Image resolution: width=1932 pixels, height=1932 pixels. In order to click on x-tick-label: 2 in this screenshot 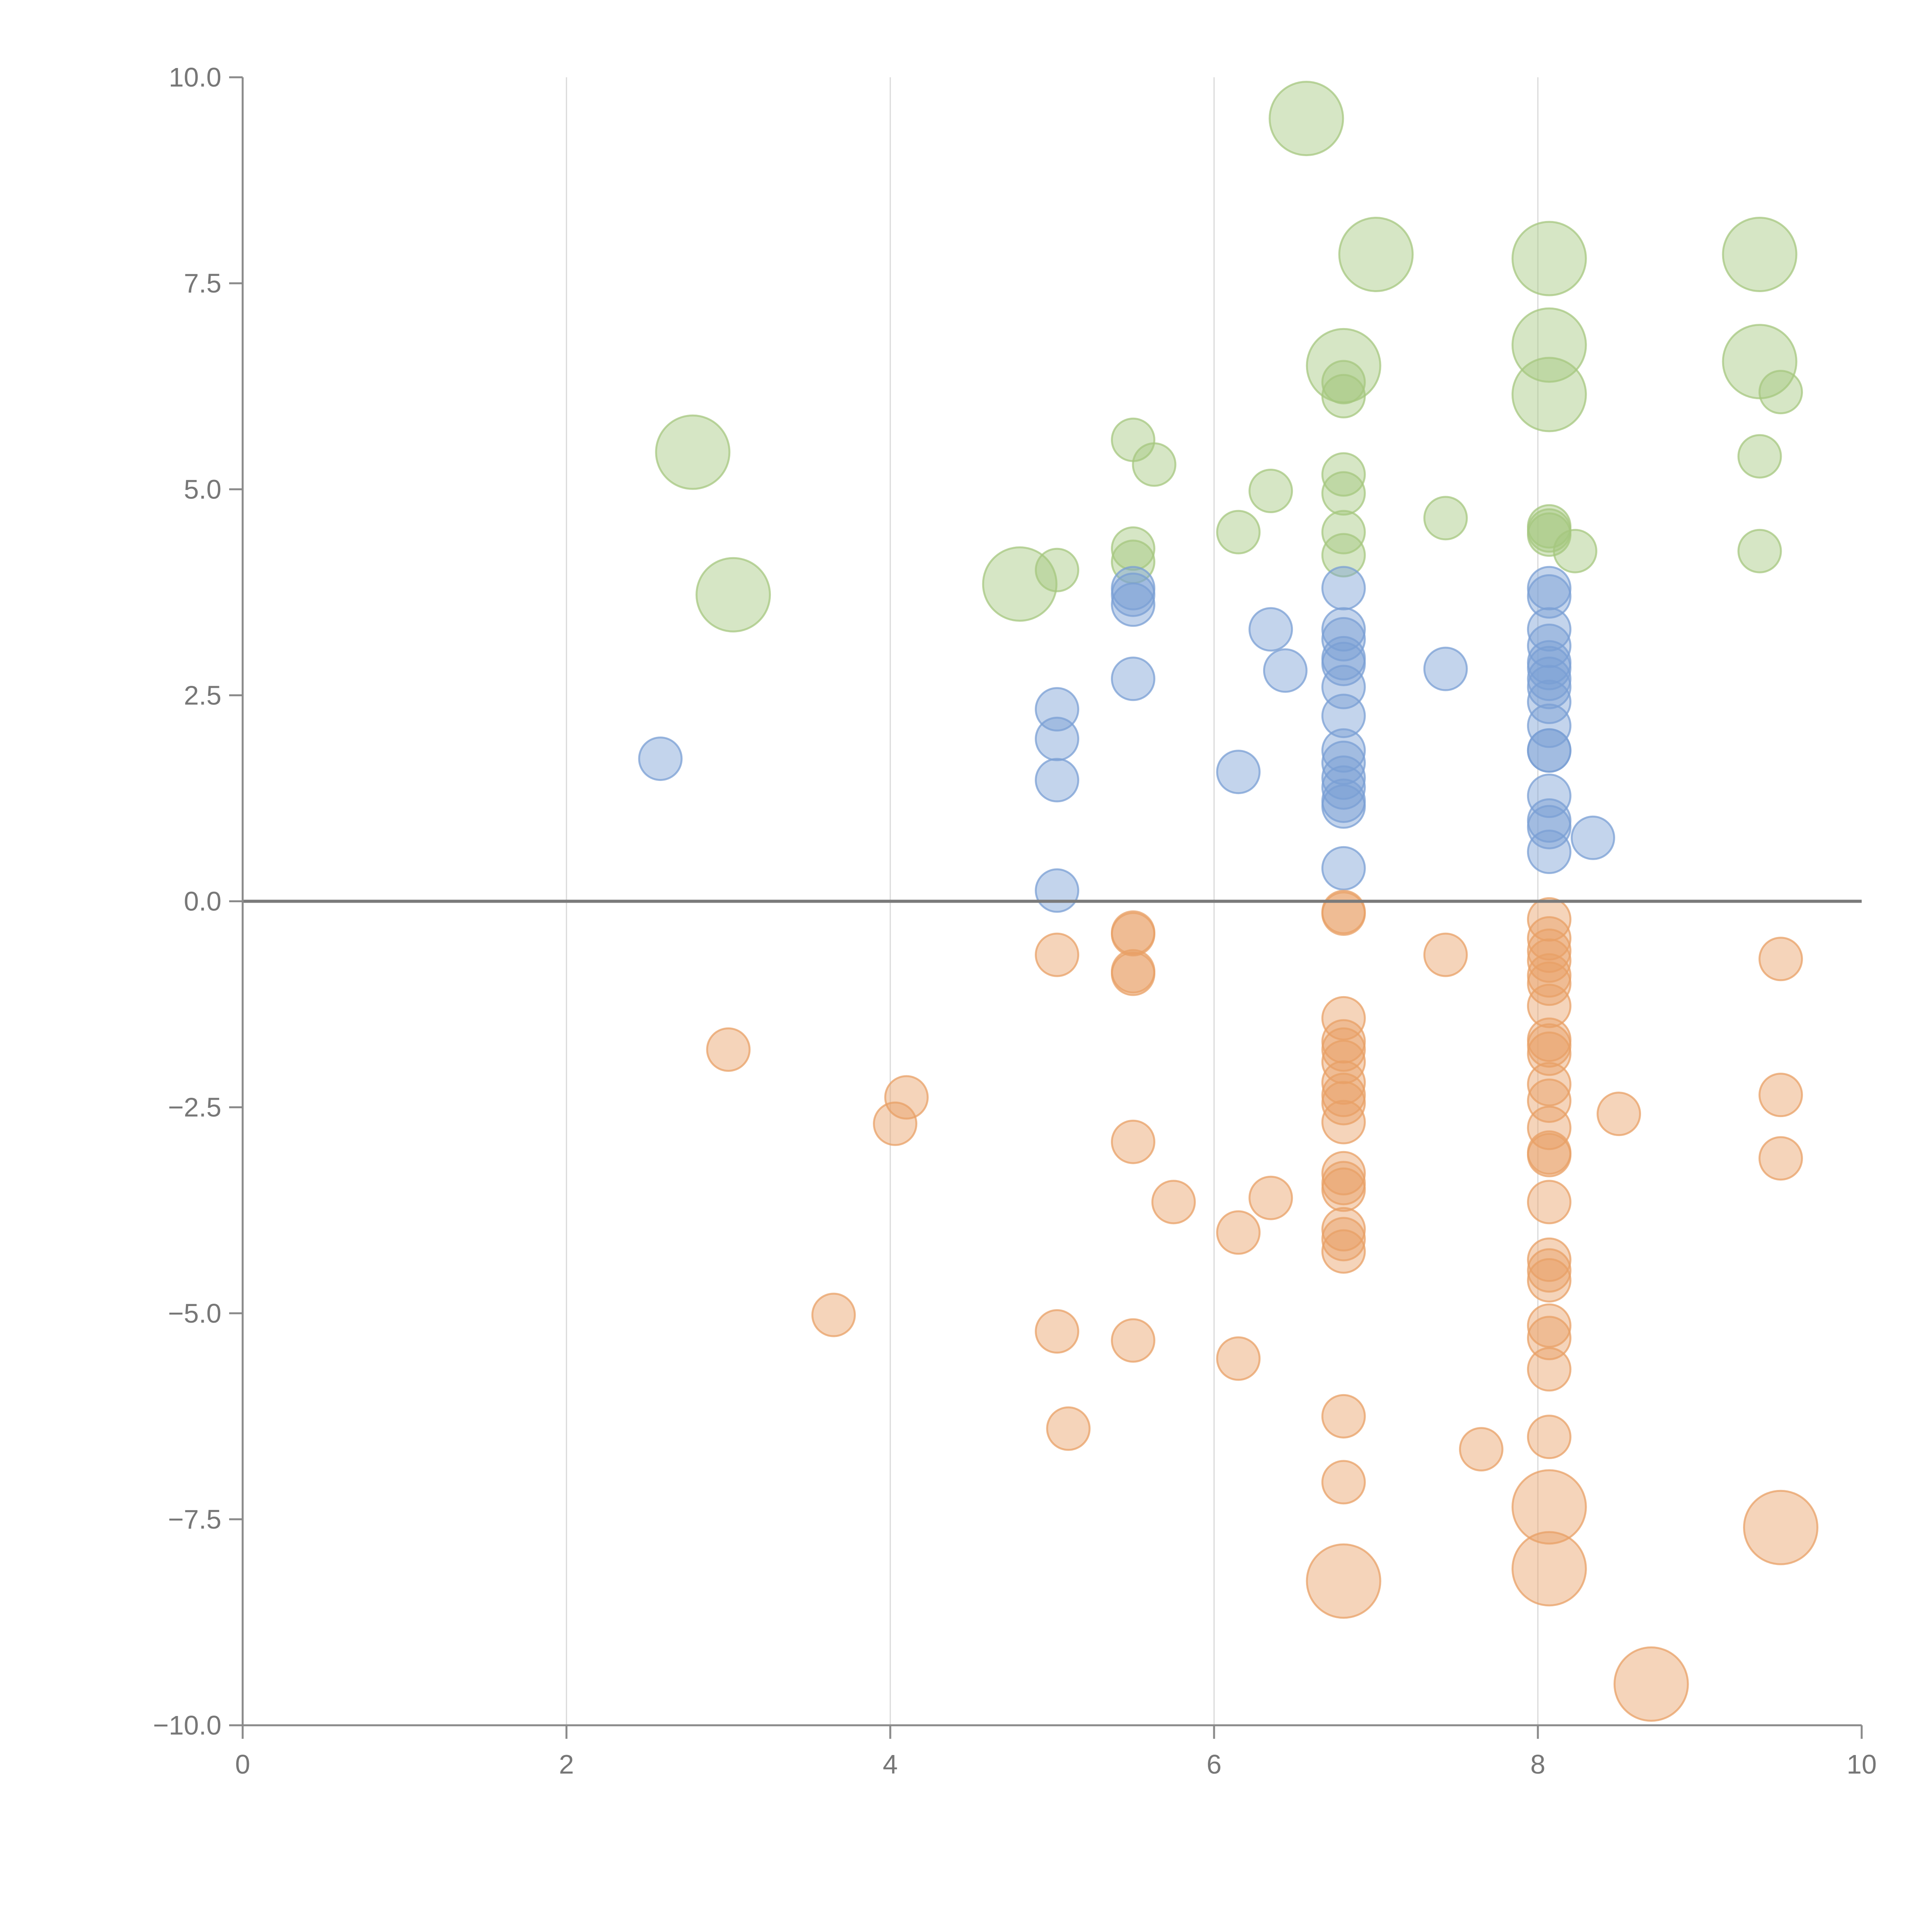, I will do `click(567, 1764)`.